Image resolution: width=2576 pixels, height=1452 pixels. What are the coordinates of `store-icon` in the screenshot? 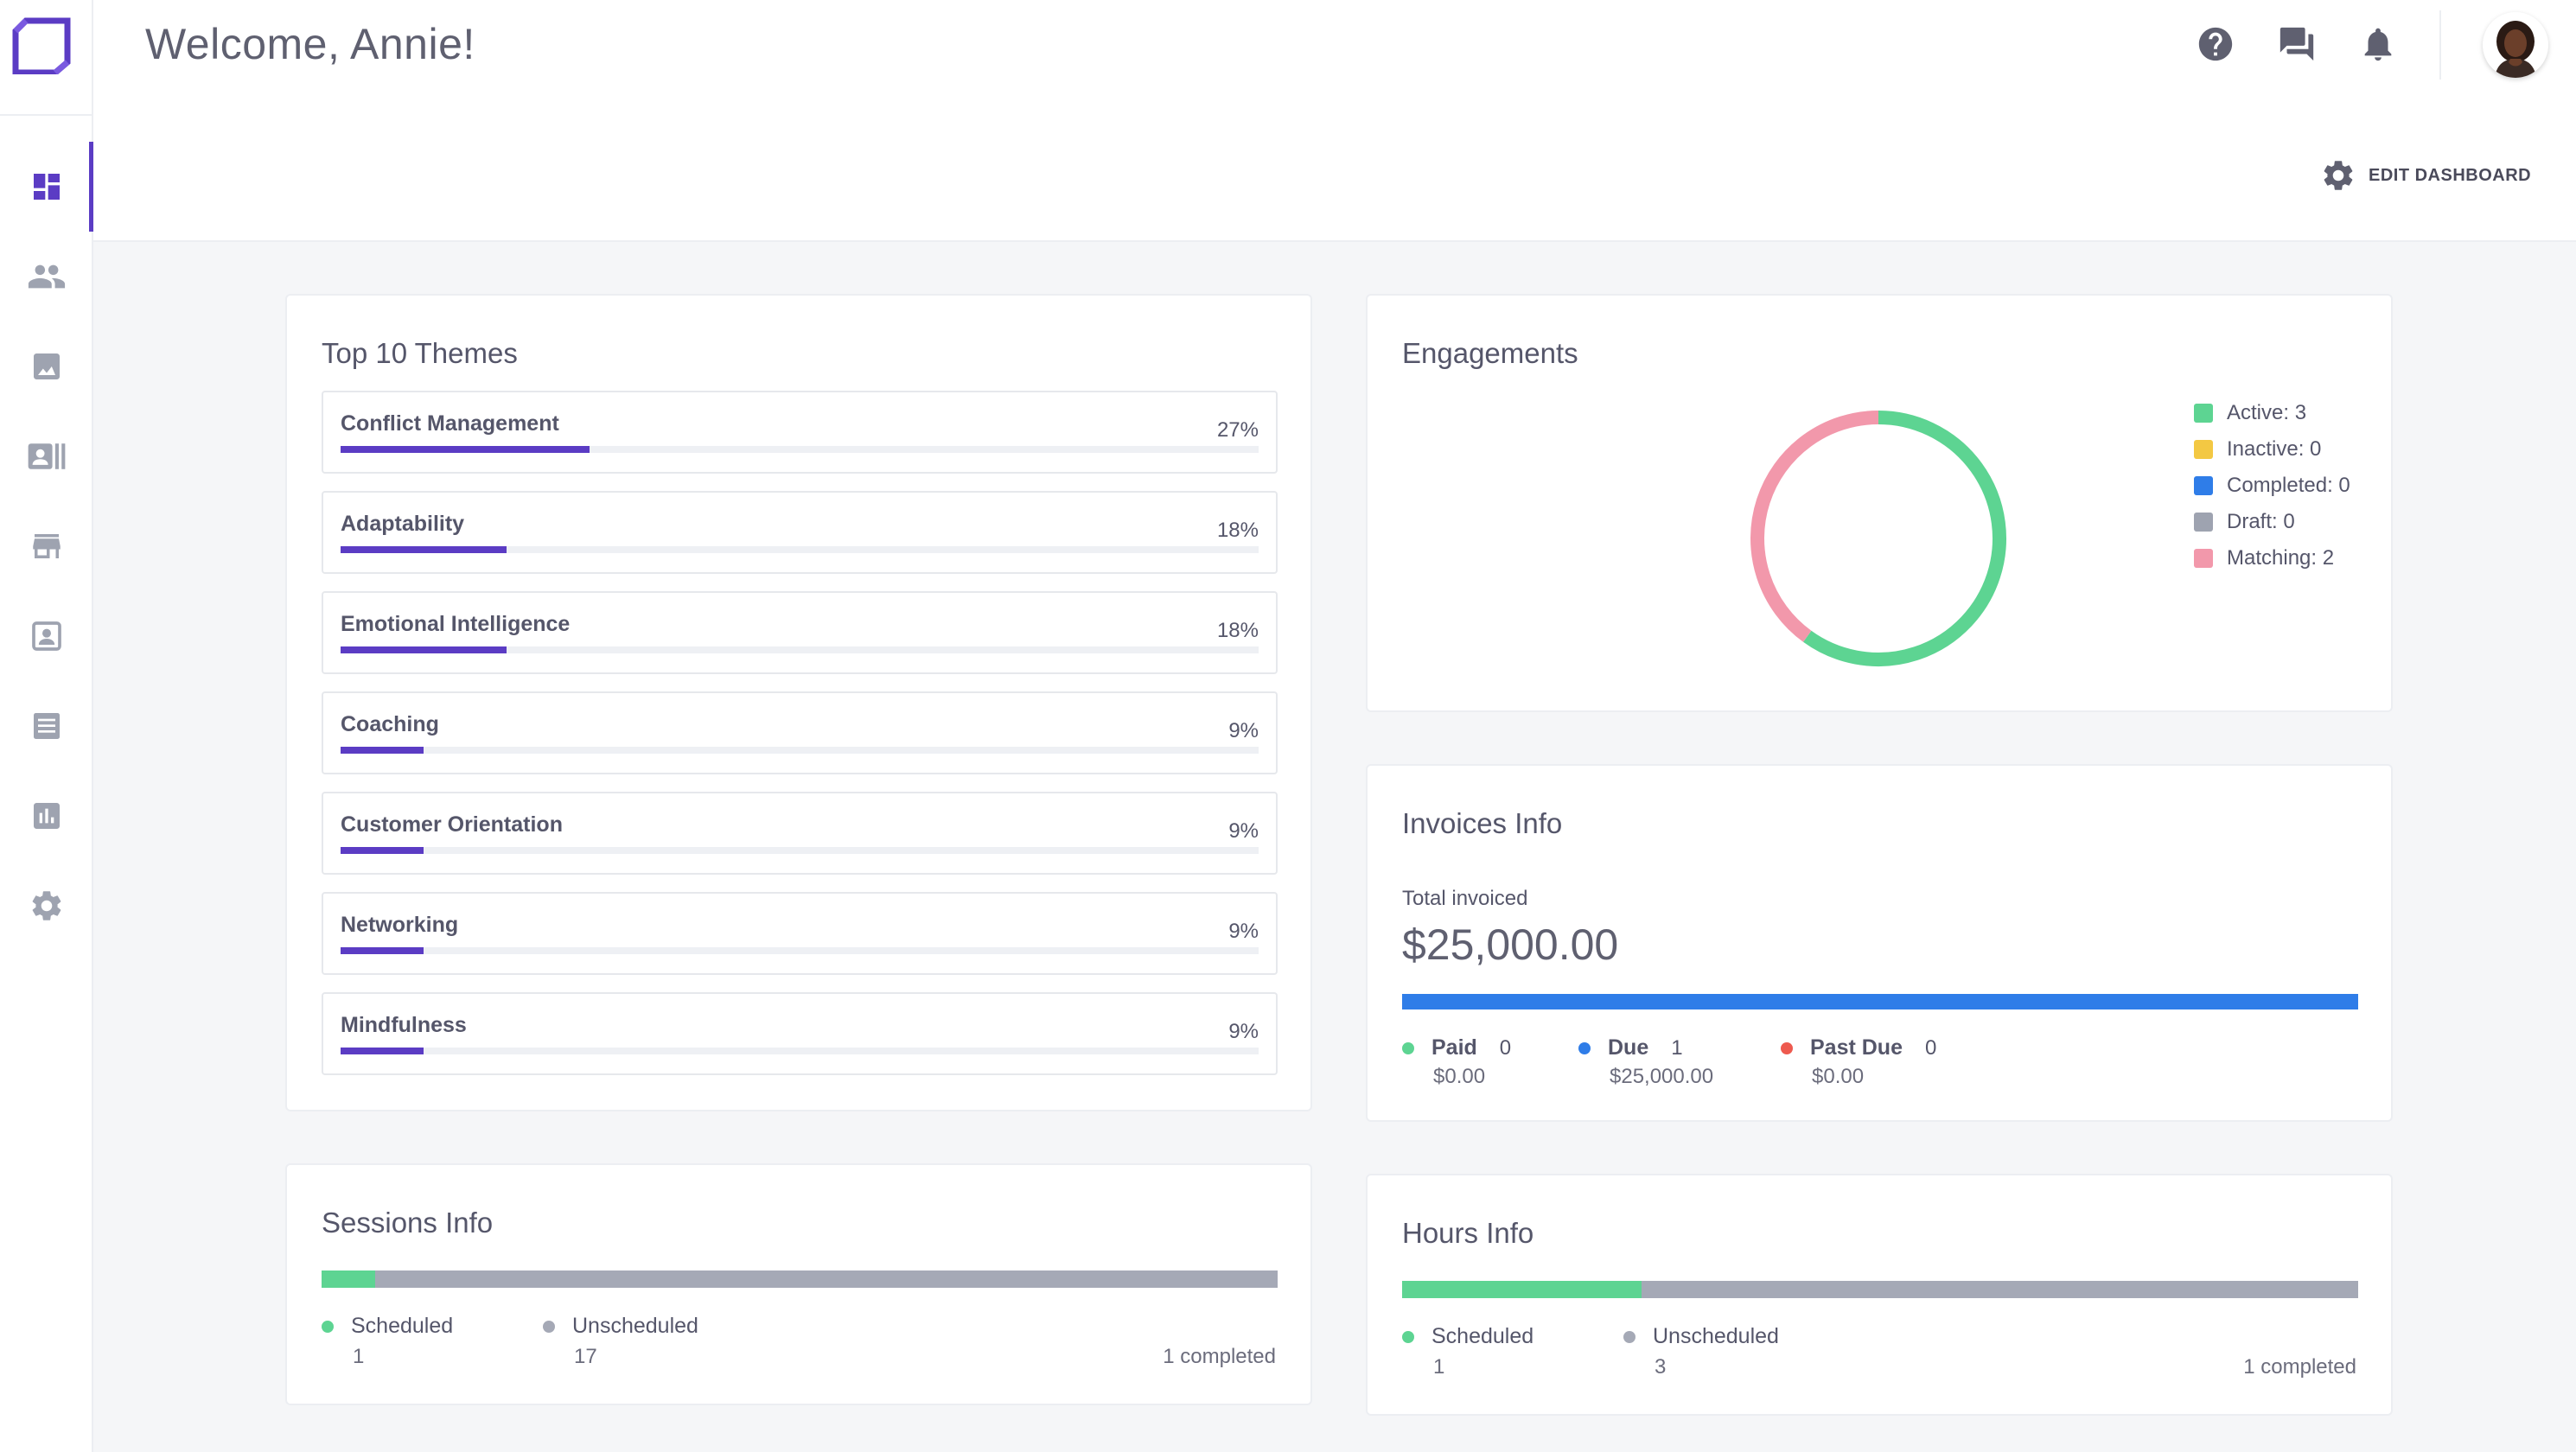 It's located at (47, 546).